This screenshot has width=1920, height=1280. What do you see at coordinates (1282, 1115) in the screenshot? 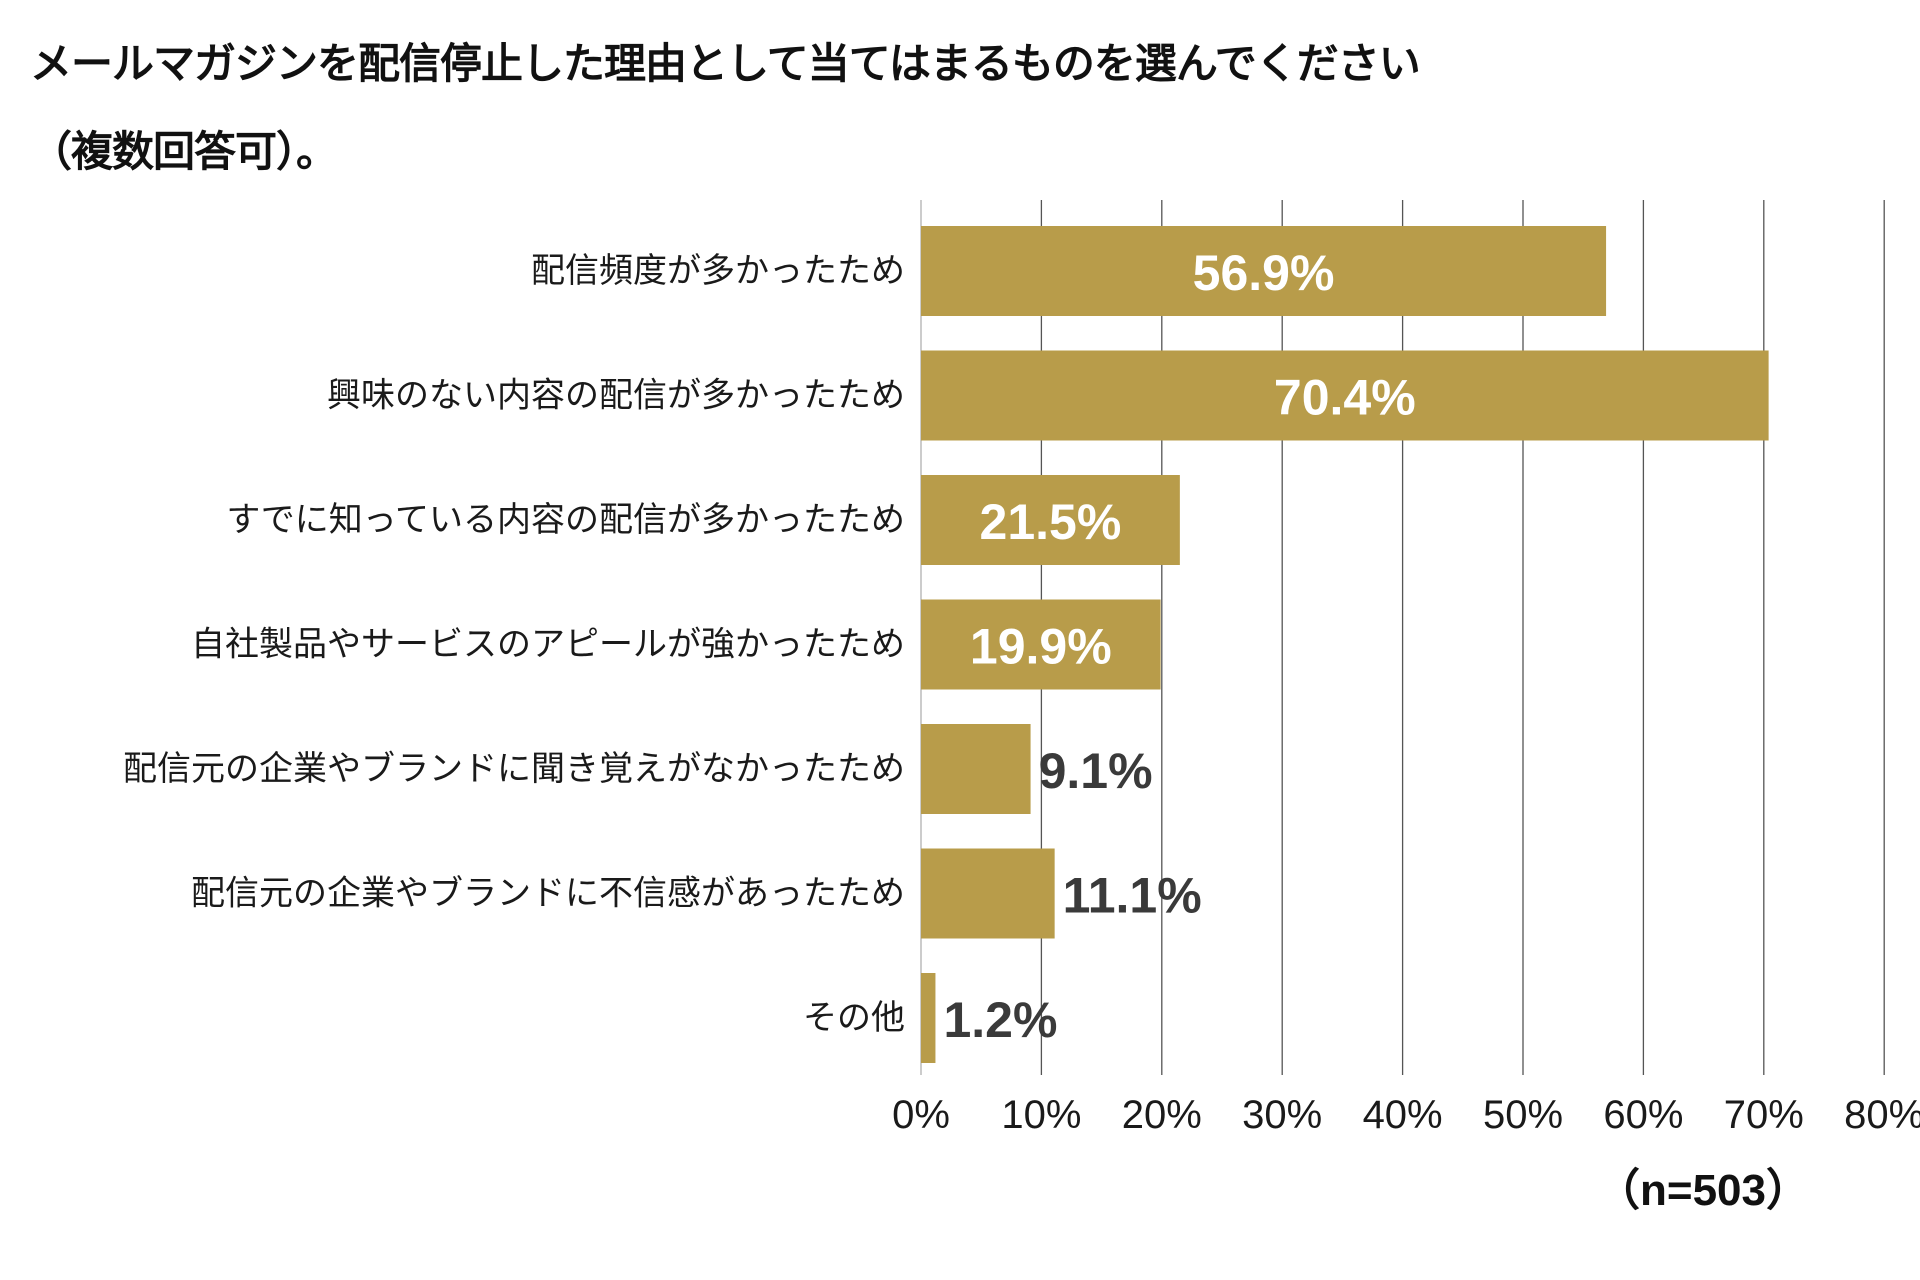
I see `x-tick-label: 30%` at bounding box center [1282, 1115].